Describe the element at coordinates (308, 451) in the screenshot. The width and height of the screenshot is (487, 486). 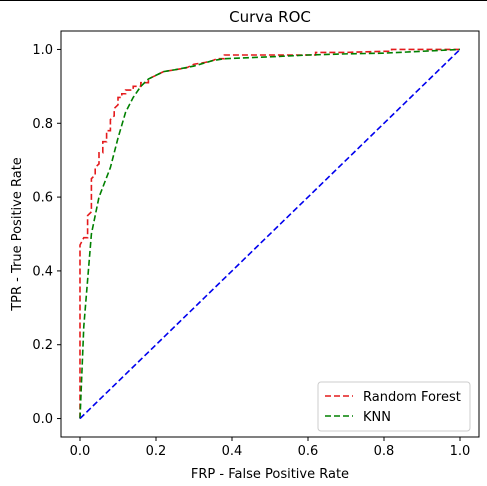
I see `x-tick-label: 0.6` at that location.